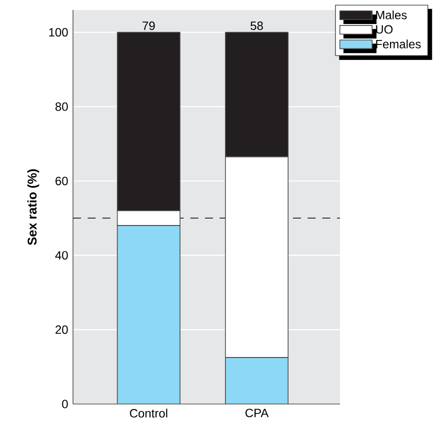 Image resolution: width=440 pixels, height=426 pixels. What do you see at coordinates (256, 26) in the screenshot?
I see `annotation: 58` at bounding box center [256, 26].